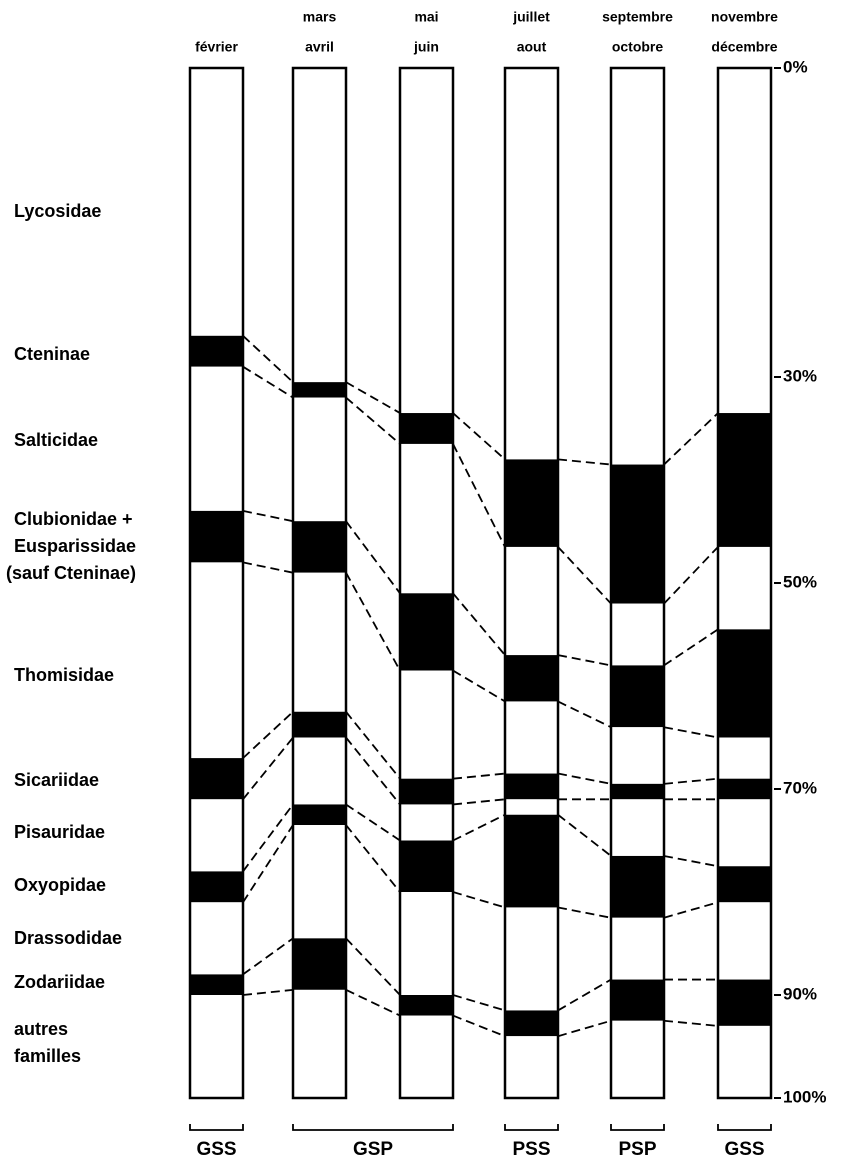  What do you see at coordinates (637, 17) in the screenshot?
I see `column-label: septembre` at bounding box center [637, 17].